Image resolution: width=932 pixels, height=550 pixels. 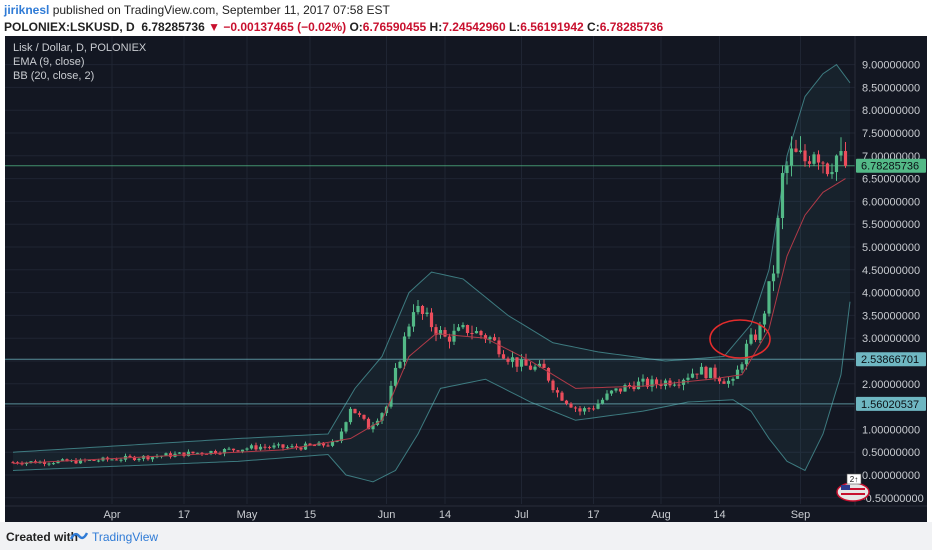 What do you see at coordinates (79, 536) in the screenshot?
I see `tradingview-logo-icon` at bounding box center [79, 536].